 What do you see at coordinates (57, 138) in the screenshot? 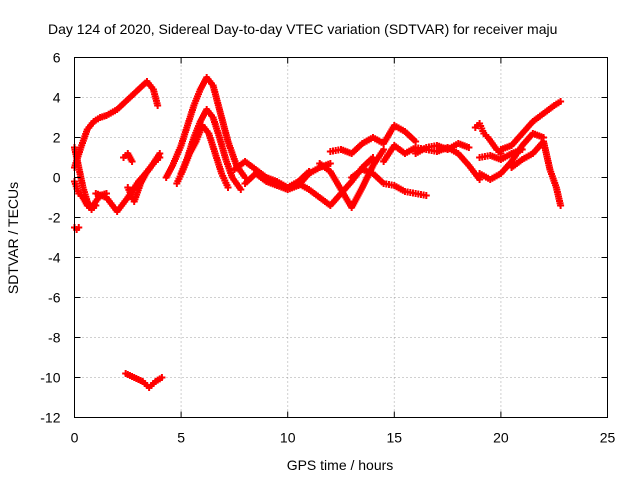
I see `y-tick-label: 2` at bounding box center [57, 138].